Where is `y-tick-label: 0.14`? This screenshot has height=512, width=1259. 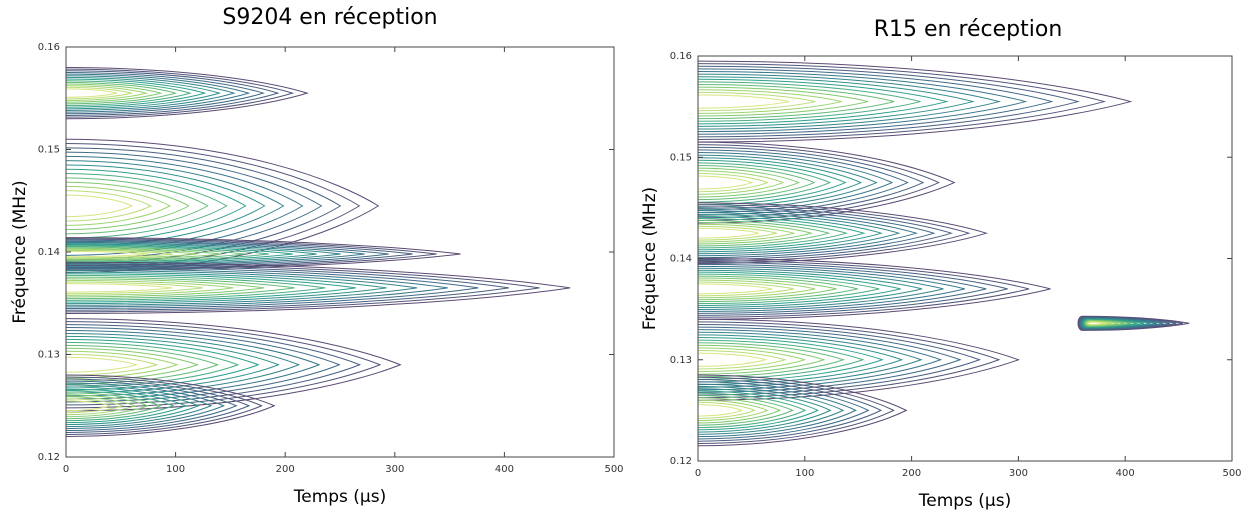
y-tick-label: 0.14 is located at coordinates (681, 259).